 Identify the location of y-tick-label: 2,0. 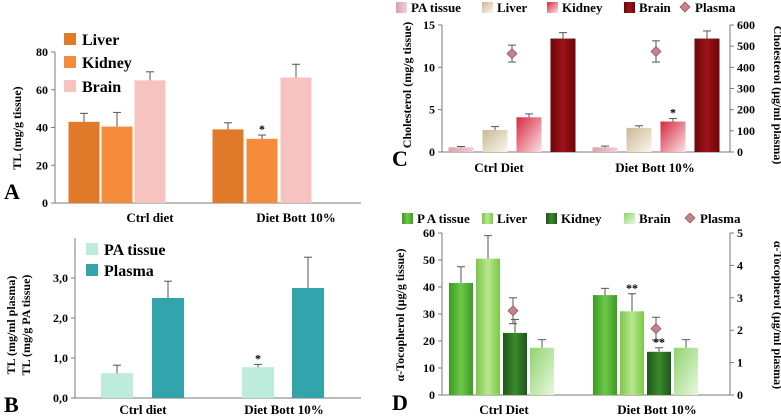
(60, 318).